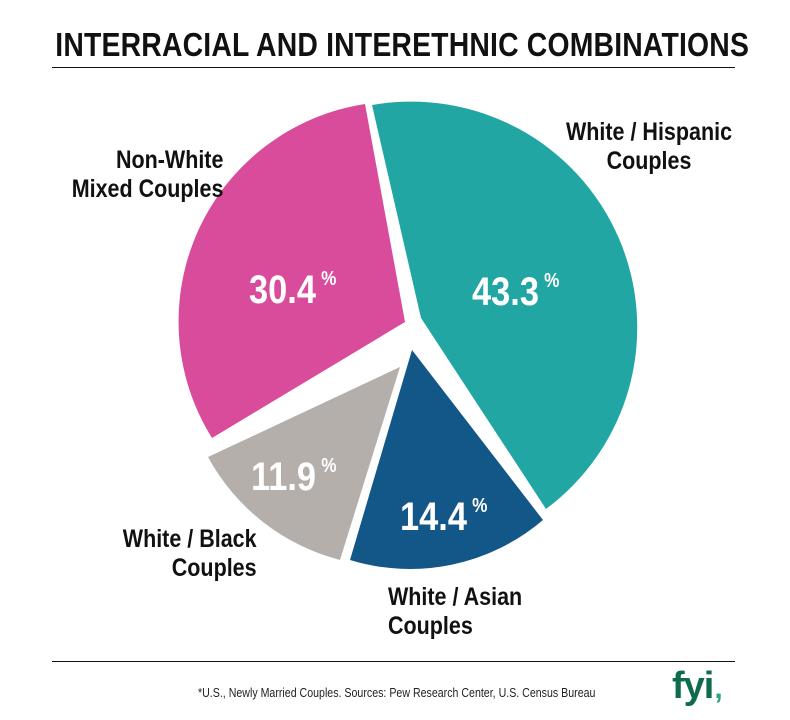 The width and height of the screenshot is (790, 720). What do you see at coordinates (402, 44) in the screenshot?
I see `chart-title: INTERRACIAL AND INTERETHNIC COMBINATIONS` at bounding box center [402, 44].